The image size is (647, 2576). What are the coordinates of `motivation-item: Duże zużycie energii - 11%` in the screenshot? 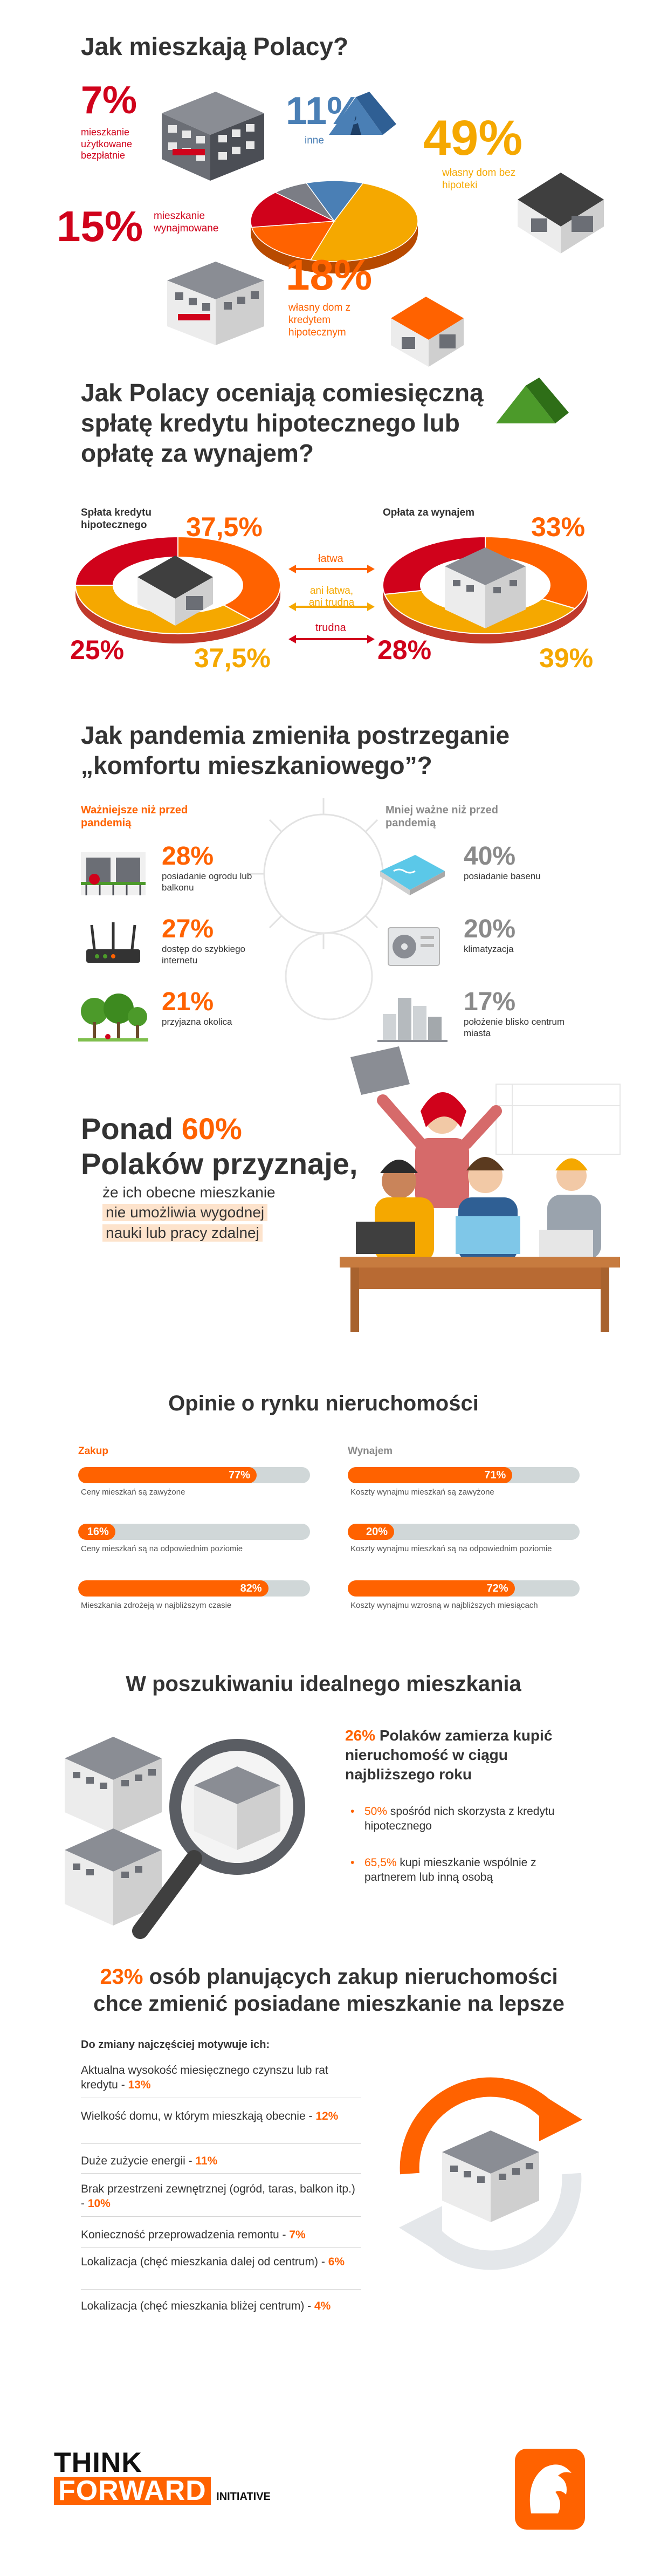 It's located at (221, 2161).